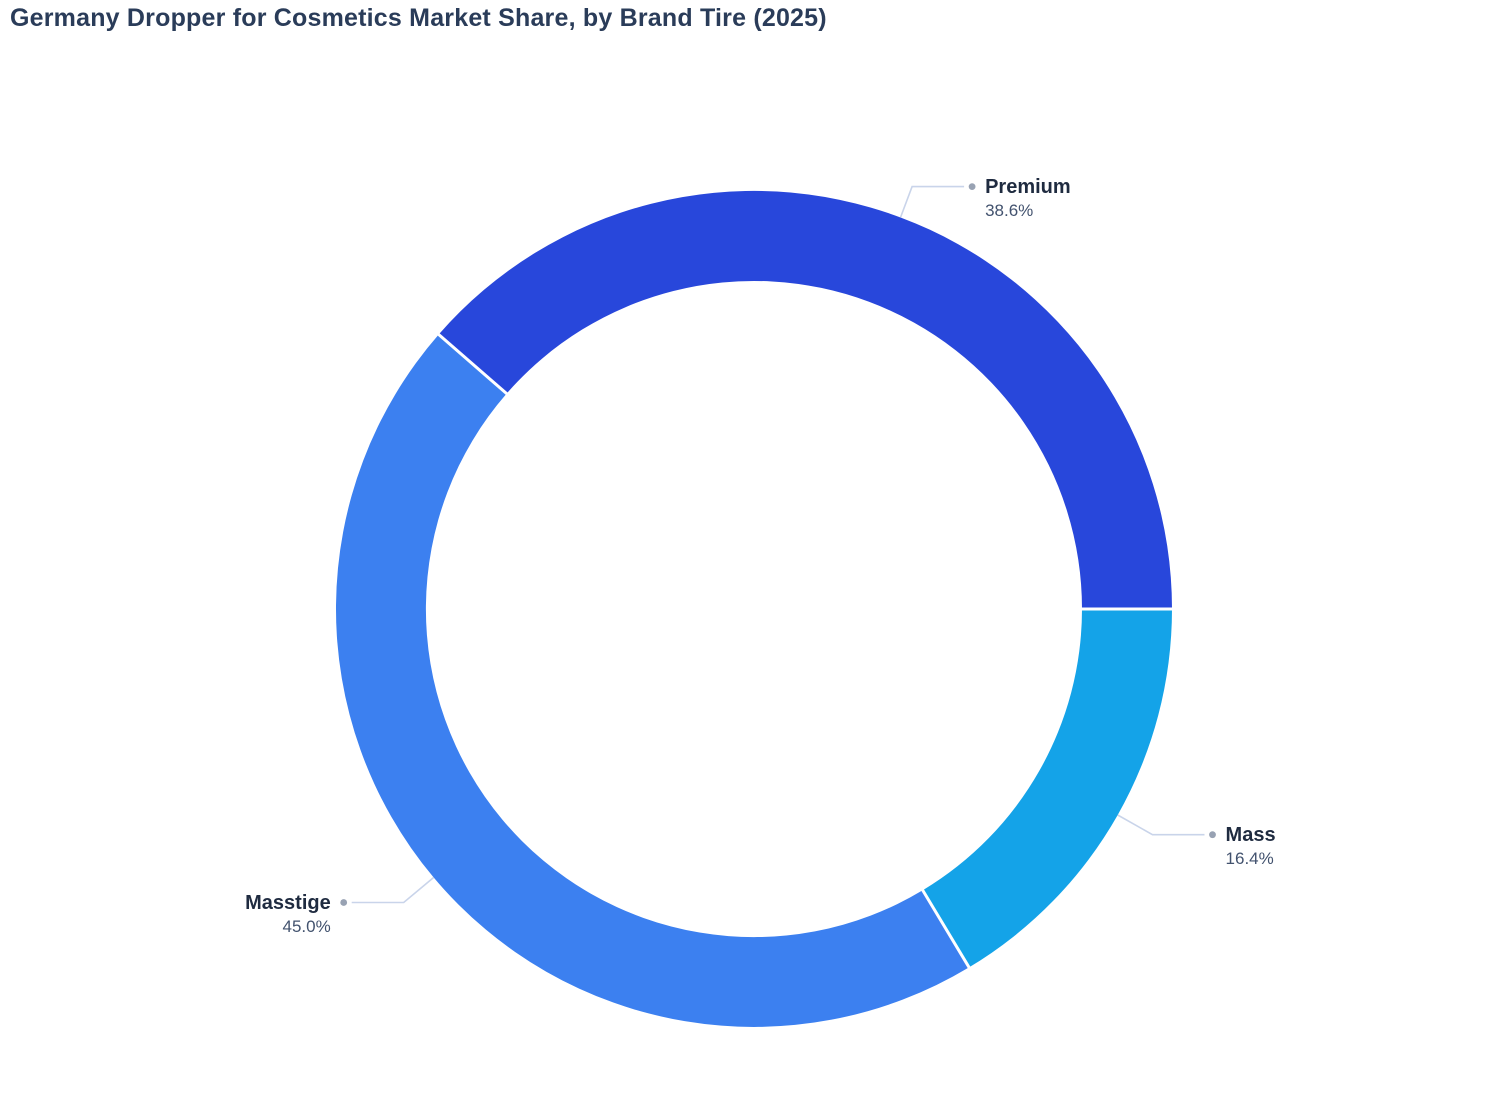 The width and height of the screenshot is (1508, 1120). What do you see at coordinates (288, 902) in the screenshot?
I see `slice-label-name: Masstige` at bounding box center [288, 902].